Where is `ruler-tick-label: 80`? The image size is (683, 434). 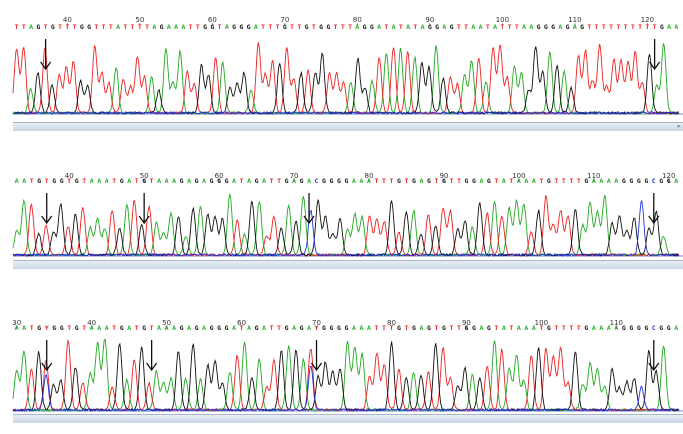
ruler-tick-label: 80 is located at coordinates (369, 176).